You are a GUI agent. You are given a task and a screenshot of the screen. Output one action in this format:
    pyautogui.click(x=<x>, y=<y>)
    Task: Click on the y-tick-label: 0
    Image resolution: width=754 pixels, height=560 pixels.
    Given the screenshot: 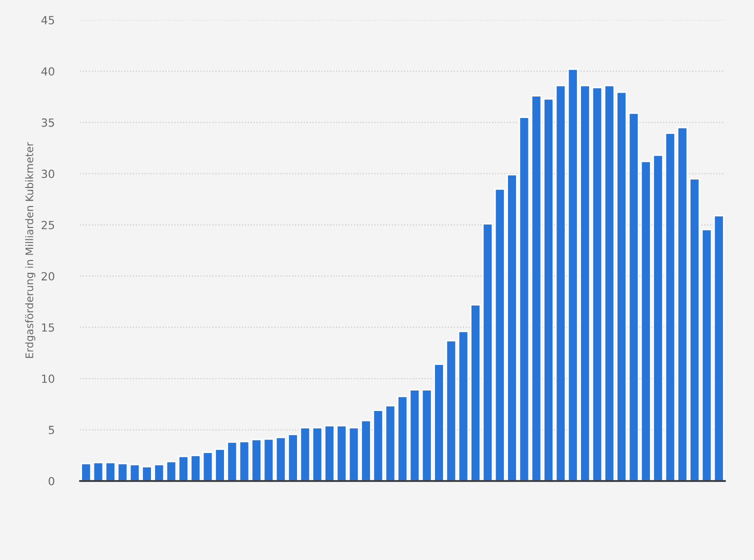 What is the action you would take?
    pyautogui.click(x=51, y=481)
    